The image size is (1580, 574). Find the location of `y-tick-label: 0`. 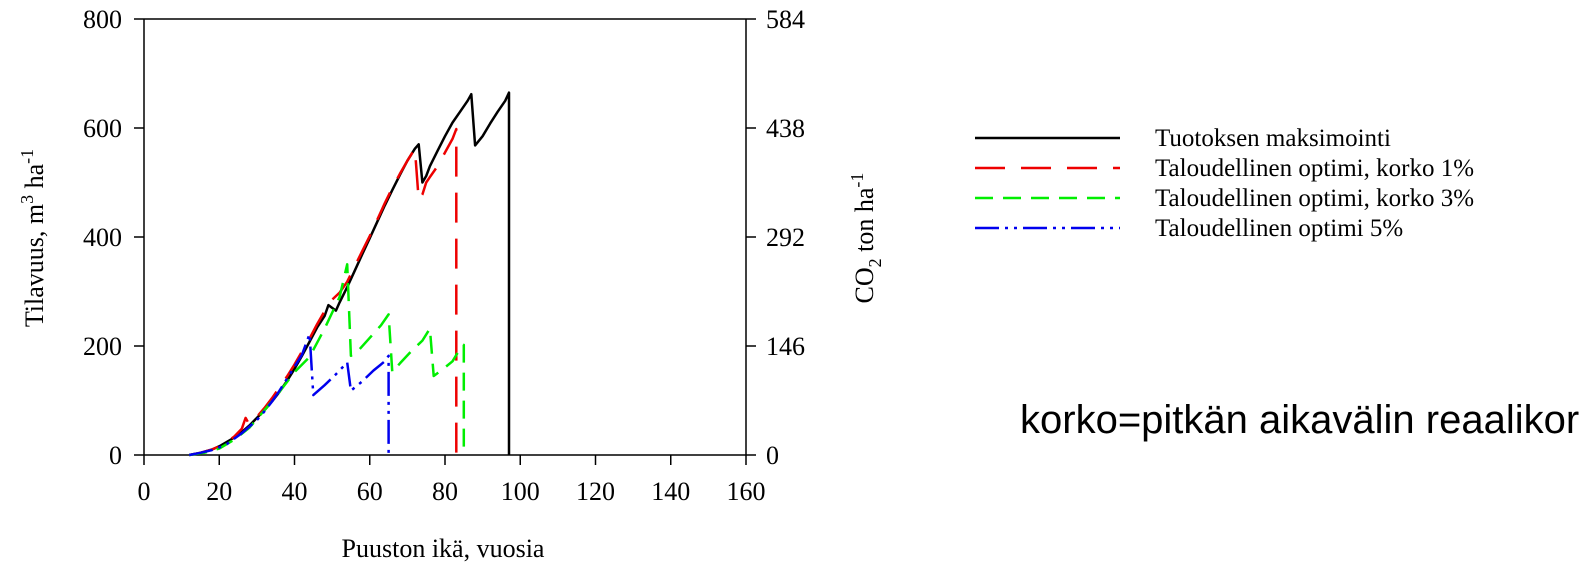

y-tick-label: 0 is located at coordinates (115, 455).